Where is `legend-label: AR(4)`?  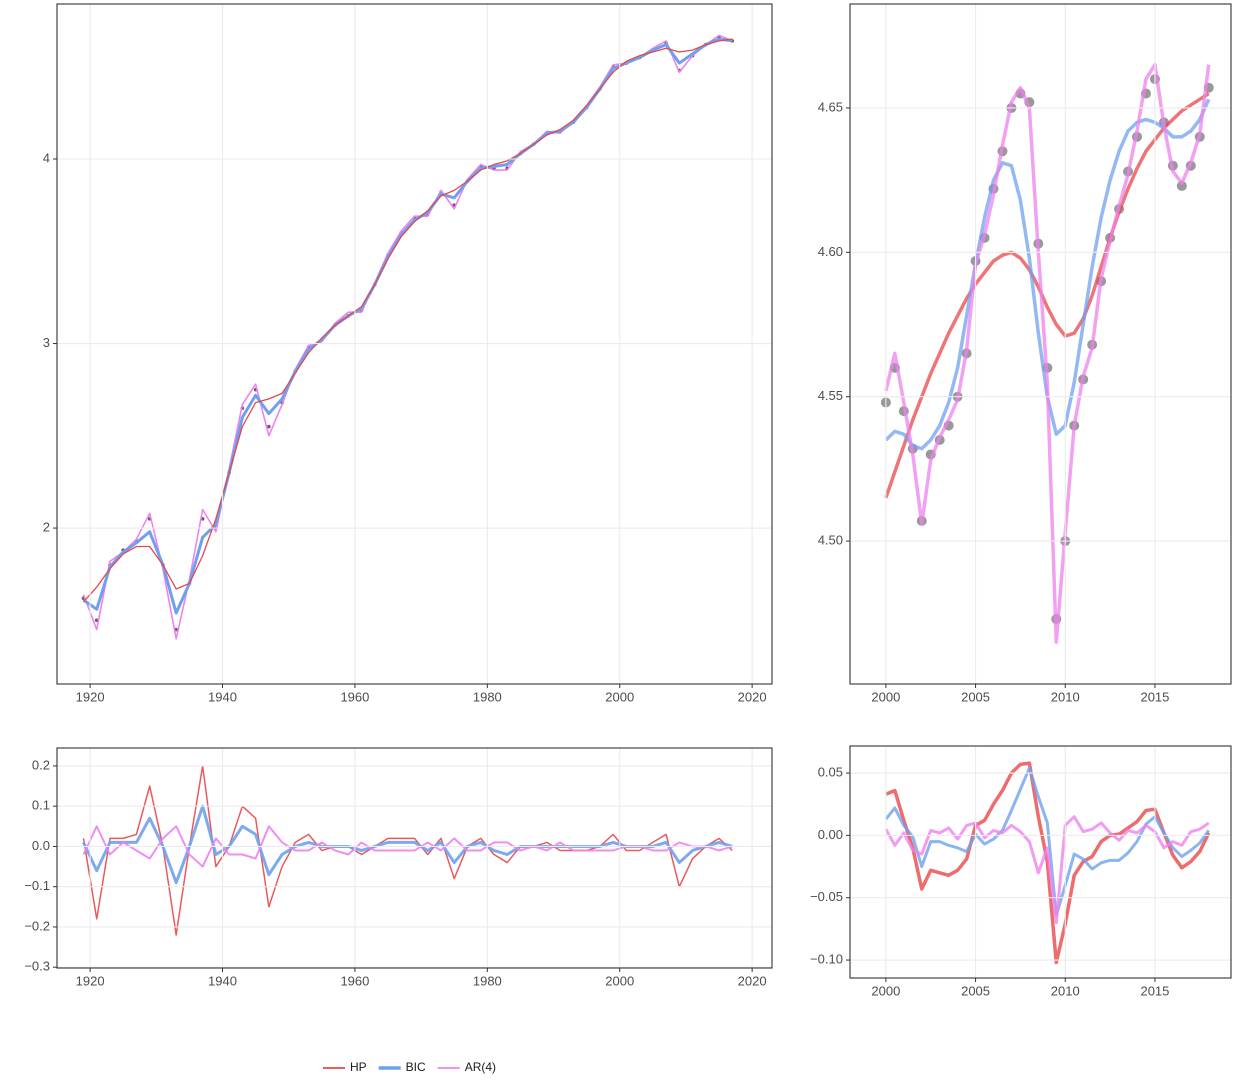 legend-label: AR(4) is located at coordinates (480, 1067).